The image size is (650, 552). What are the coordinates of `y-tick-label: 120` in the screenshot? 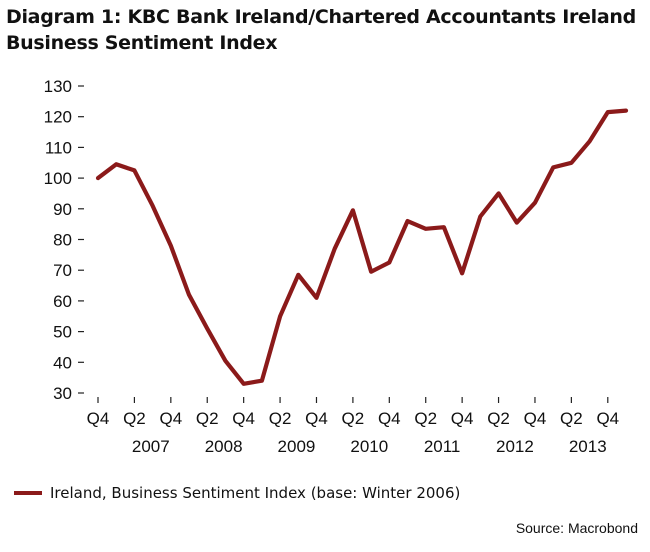 It's located at (58, 117).